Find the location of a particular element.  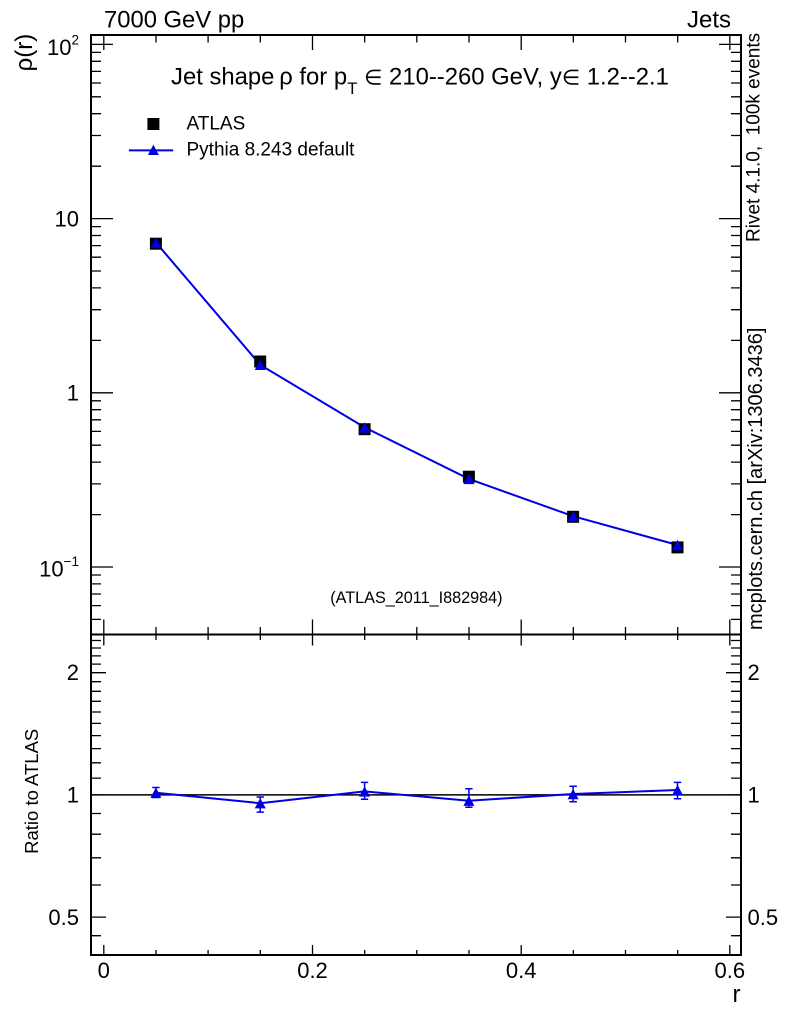

svg-text: 0.2 is located at coordinates (312, 970).